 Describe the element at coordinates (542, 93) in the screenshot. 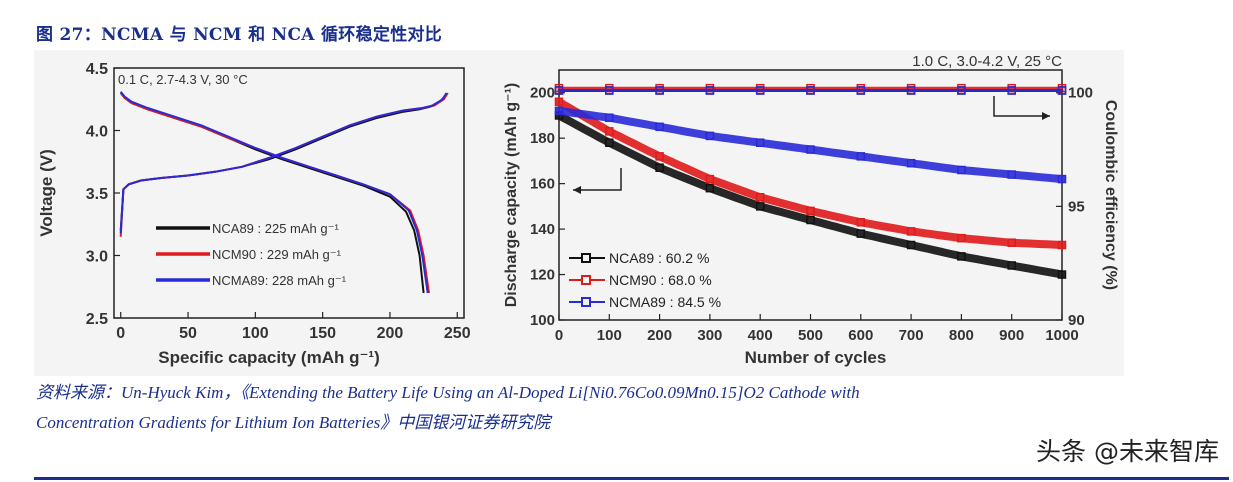

I see `cycling-y-tick-label: 200` at that location.